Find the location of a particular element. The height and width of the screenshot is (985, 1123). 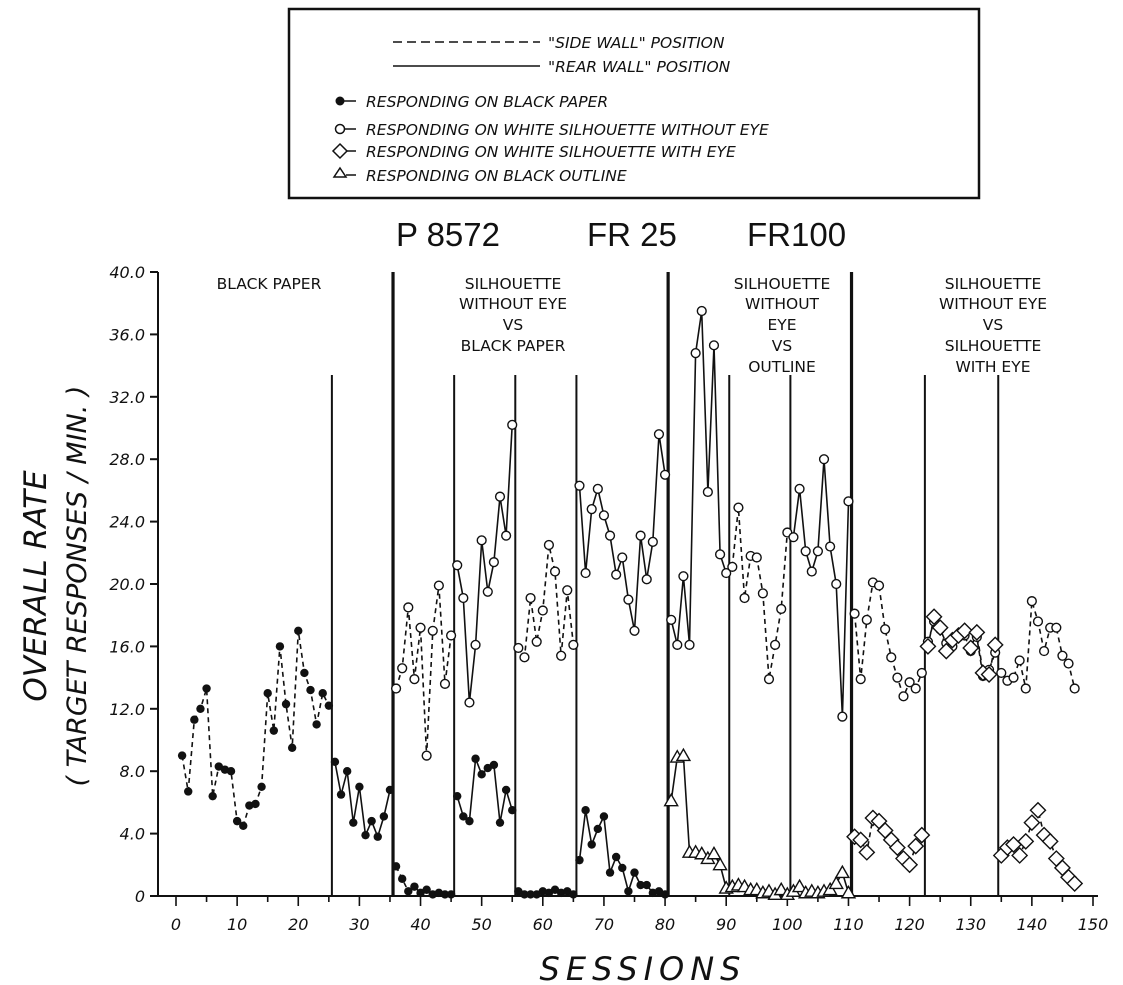

schedule-label-p8572: P 8572 is located at coordinates (448, 234).